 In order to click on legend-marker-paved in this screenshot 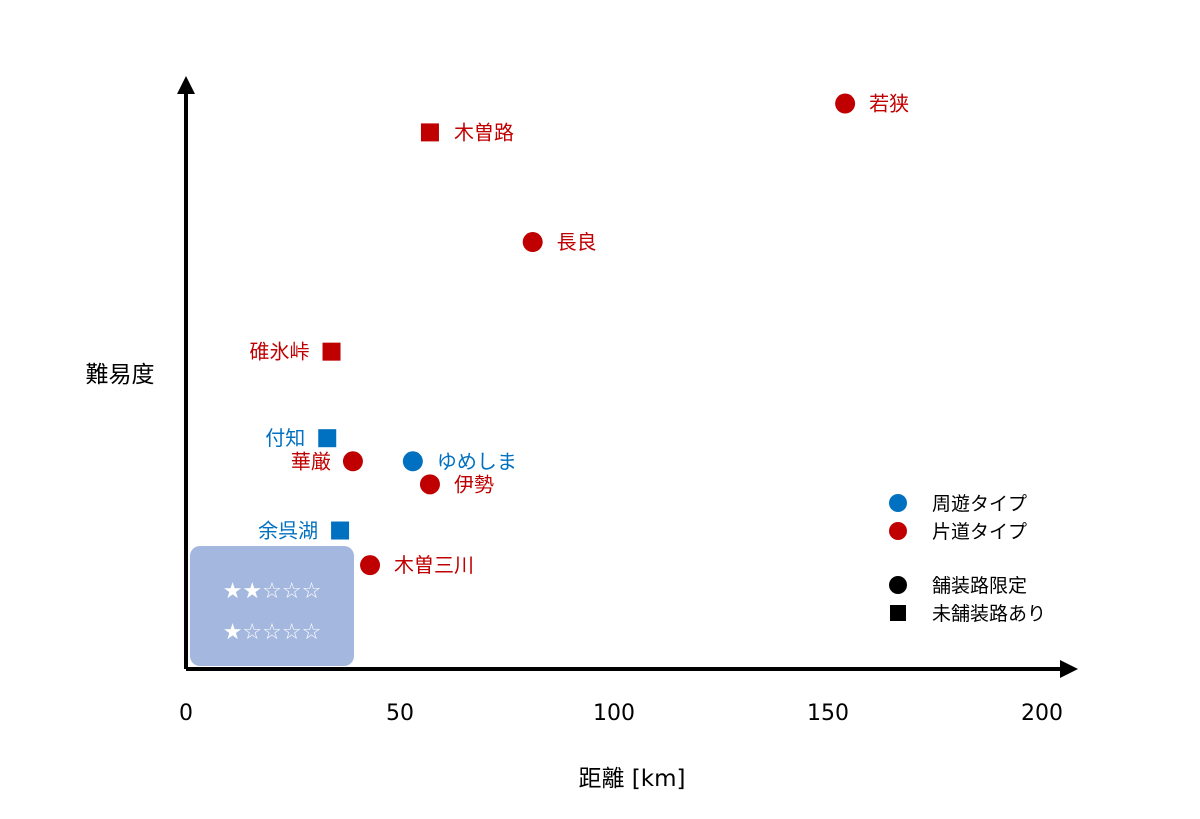, I will do `click(898, 585)`.